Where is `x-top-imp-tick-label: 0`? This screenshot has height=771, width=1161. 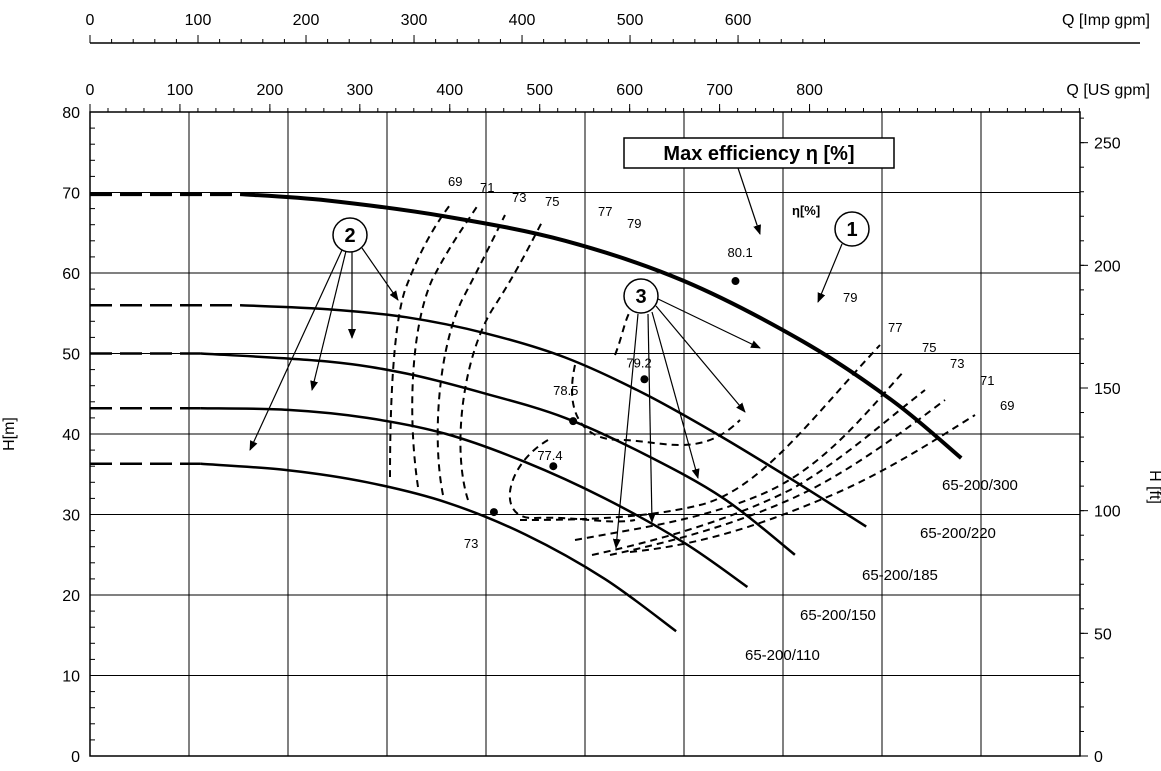
x-top-imp-tick-label: 0 is located at coordinates (90, 20).